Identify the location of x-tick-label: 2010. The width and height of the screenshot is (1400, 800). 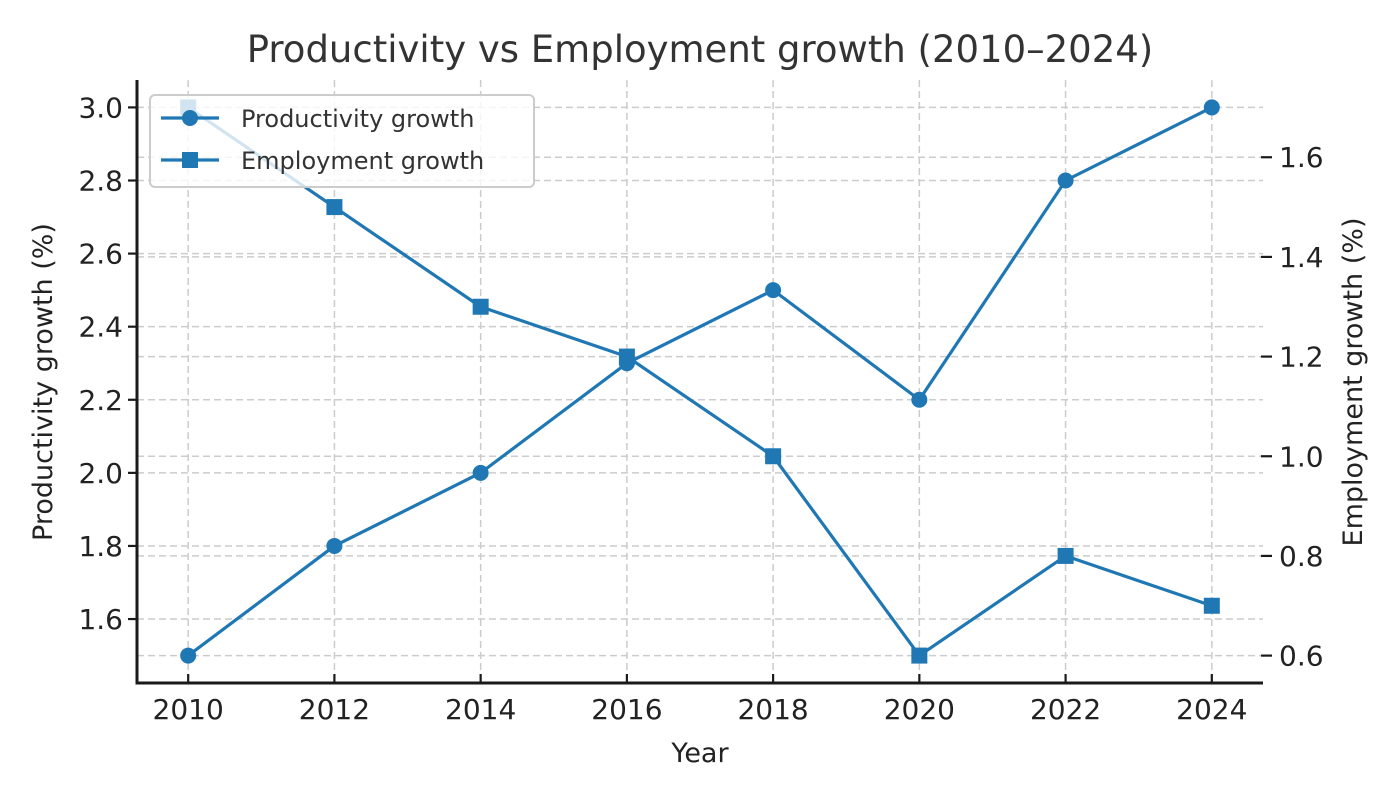
(188, 709).